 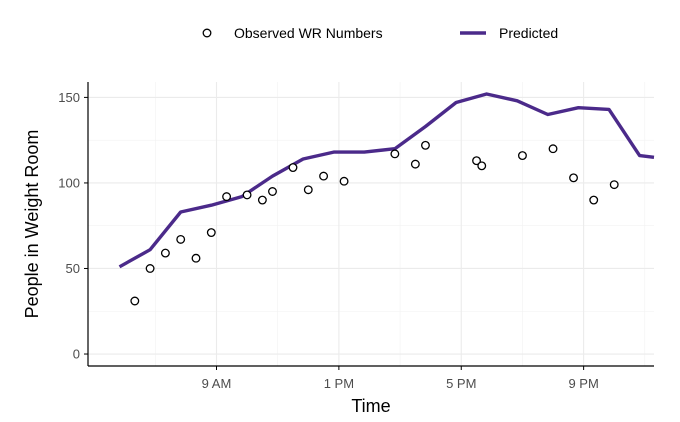 What do you see at coordinates (69, 182) in the screenshot?
I see `y-tick-label: 100` at bounding box center [69, 182].